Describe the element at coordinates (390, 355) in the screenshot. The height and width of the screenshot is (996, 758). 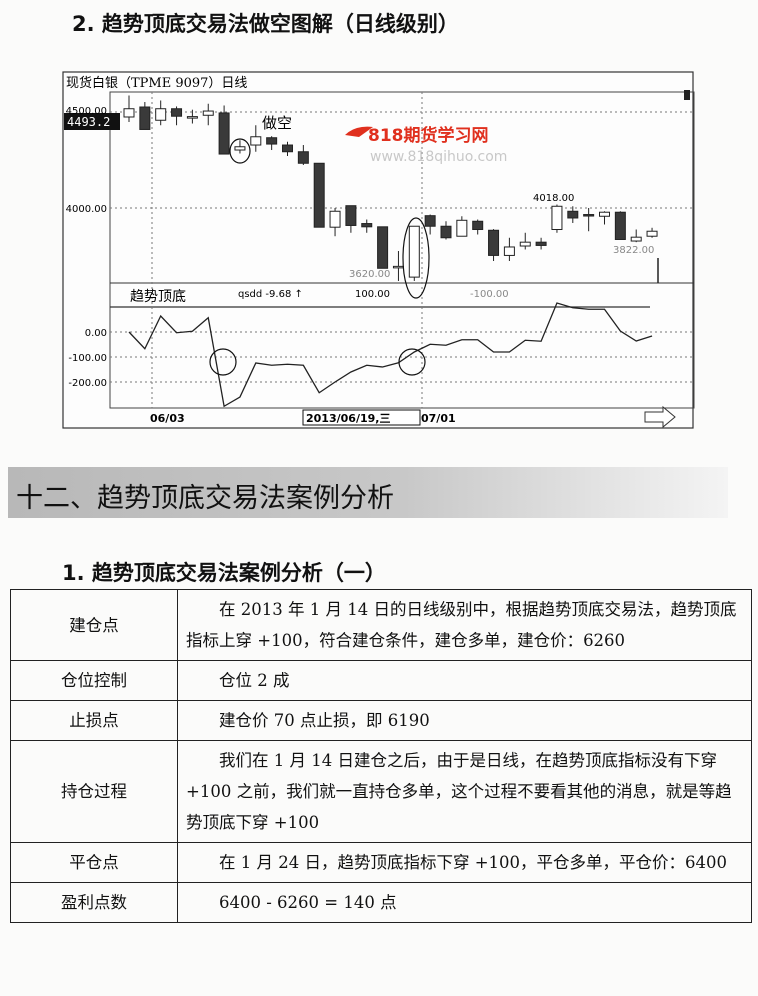
I see `indicator-line` at that location.